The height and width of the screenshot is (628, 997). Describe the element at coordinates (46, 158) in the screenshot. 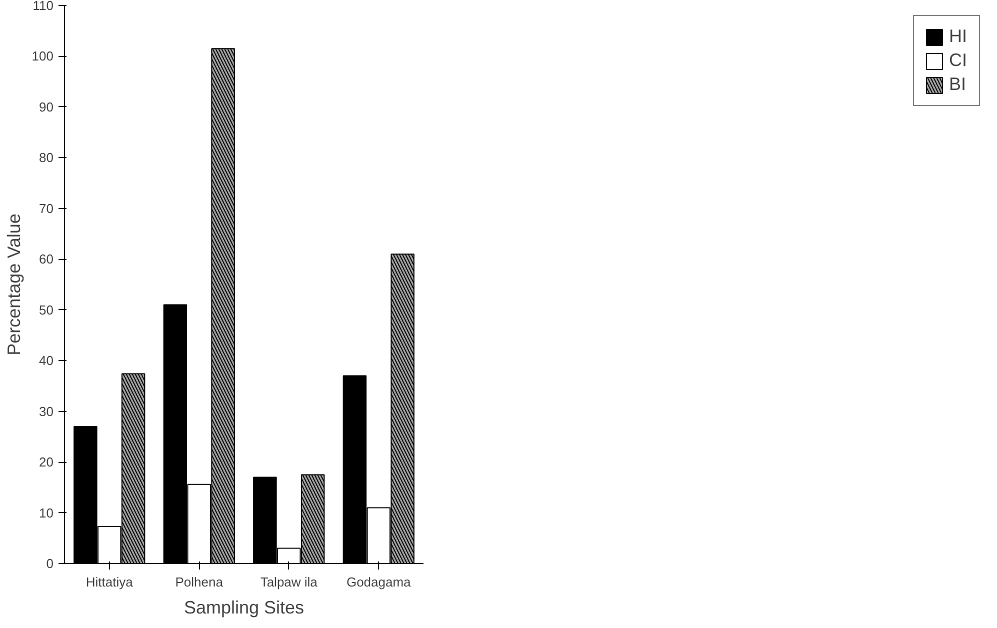

I see `y-tick-label: 80` at that location.